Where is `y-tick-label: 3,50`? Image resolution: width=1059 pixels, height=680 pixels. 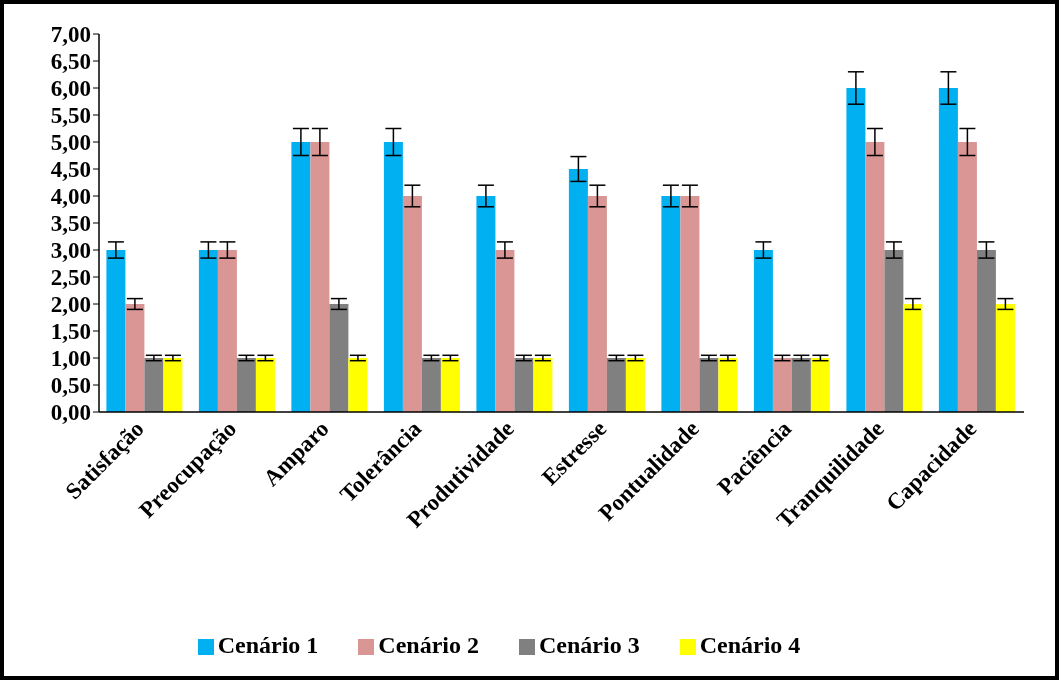 y-tick-label: 3,50 is located at coordinates (70, 224).